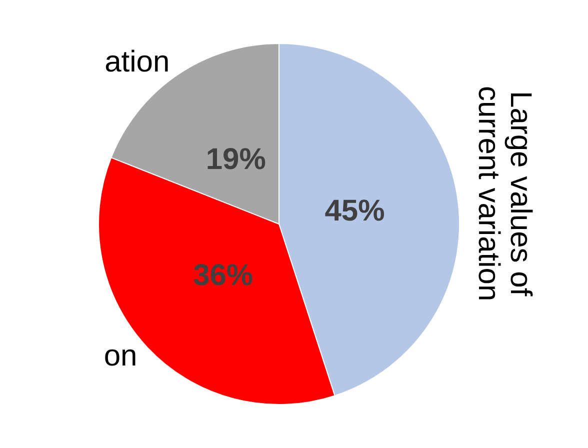 Image resolution: width=588 pixels, height=448 pixels. What do you see at coordinates (236, 159) in the screenshot?
I see `data-label: 19%` at bounding box center [236, 159].